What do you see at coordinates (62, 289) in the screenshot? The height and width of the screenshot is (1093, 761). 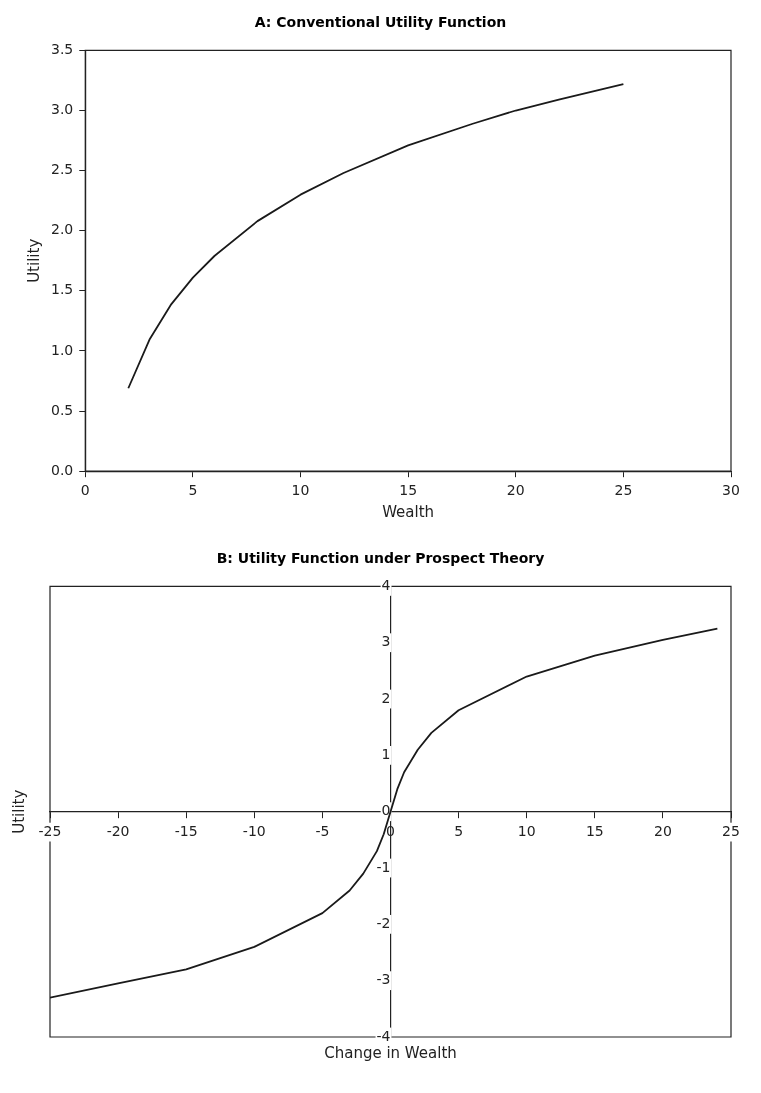 I see `y-tick-label: 1.5` at bounding box center [62, 289].